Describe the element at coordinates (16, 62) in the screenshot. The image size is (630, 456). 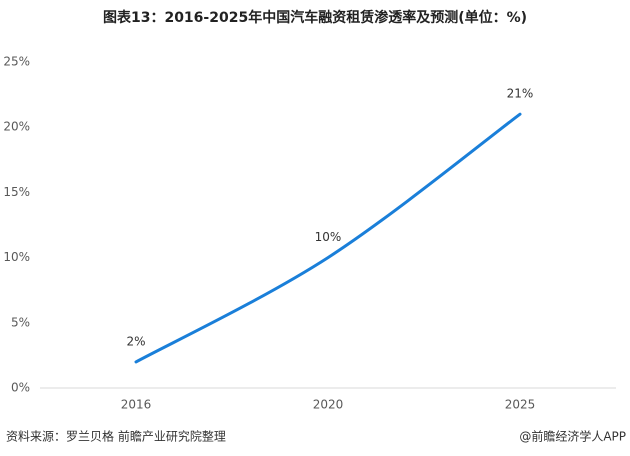
I see `y-tick-label: 25%` at that location.